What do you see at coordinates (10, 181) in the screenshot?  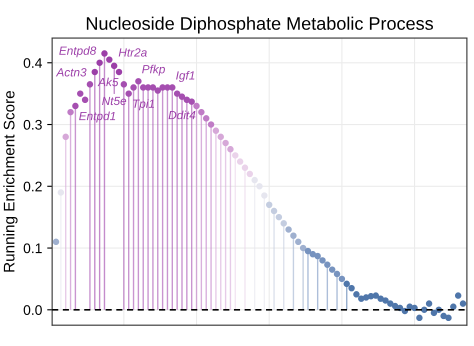 I see `y-axis-title: Running Enrichment Score` at bounding box center [10, 181].